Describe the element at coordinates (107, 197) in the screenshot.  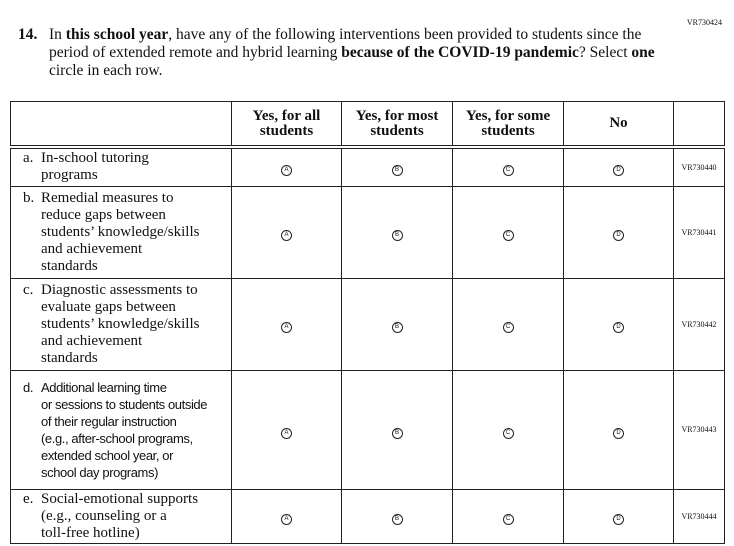
I see `row-label-line: Remedial measures to` at that location.